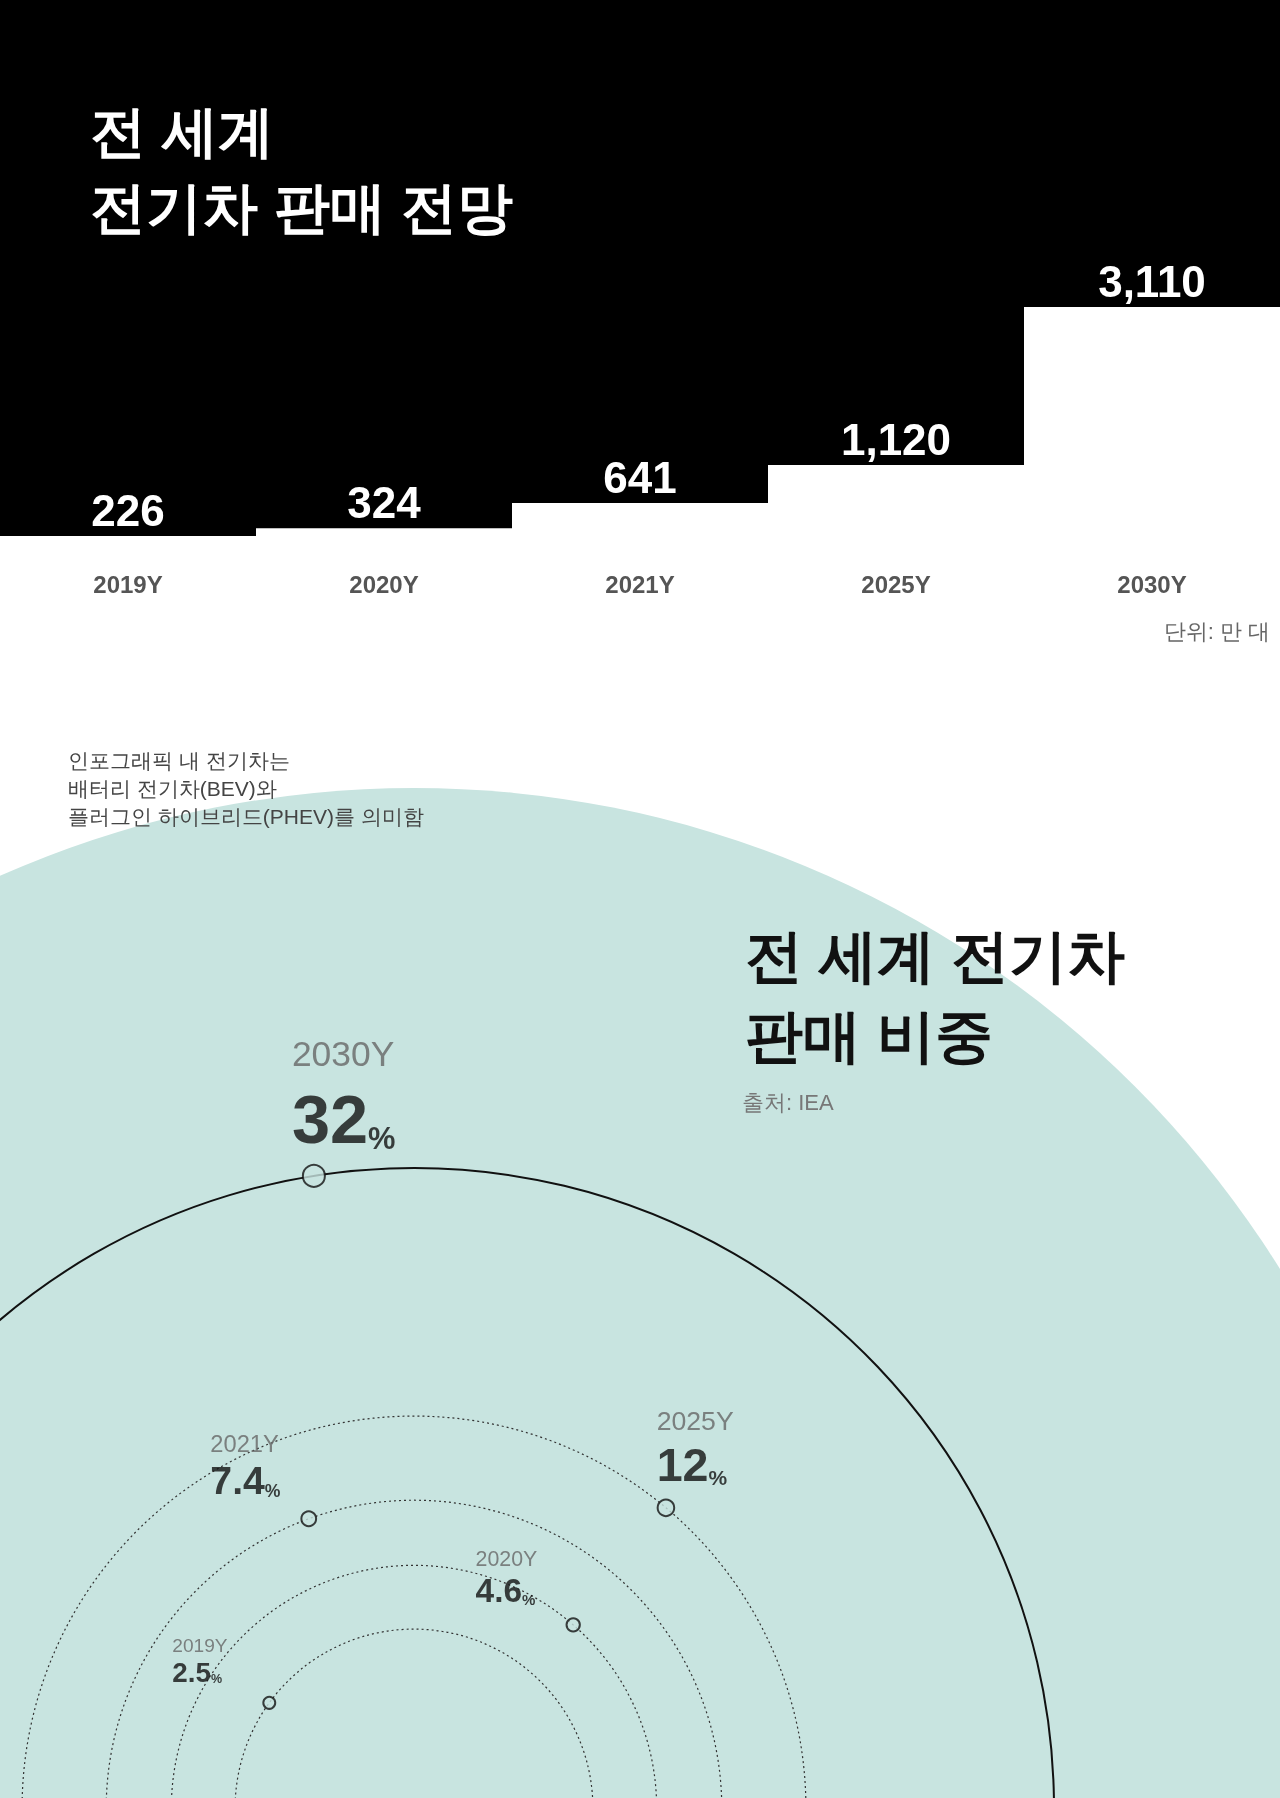 This screenshot has height=1798, width=1280. Describe the element at coordinates (302, 169) in the screenshot. I see `chart-title: 전 세계 전기차 판매 전망` at that location.